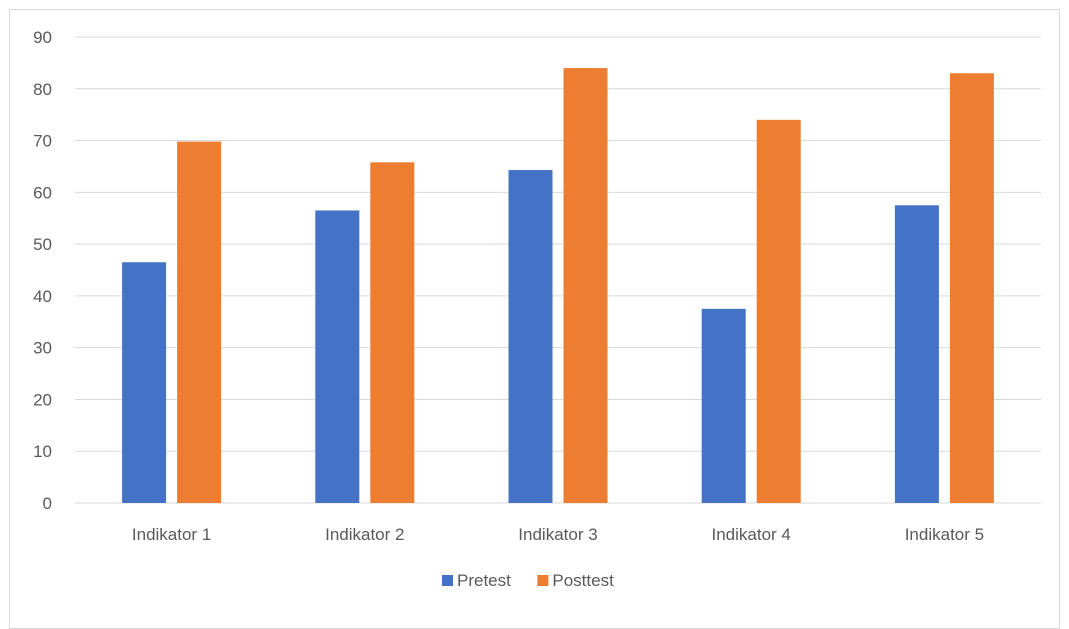  I want to click on y-tick-label: 50, so click(42, 244).